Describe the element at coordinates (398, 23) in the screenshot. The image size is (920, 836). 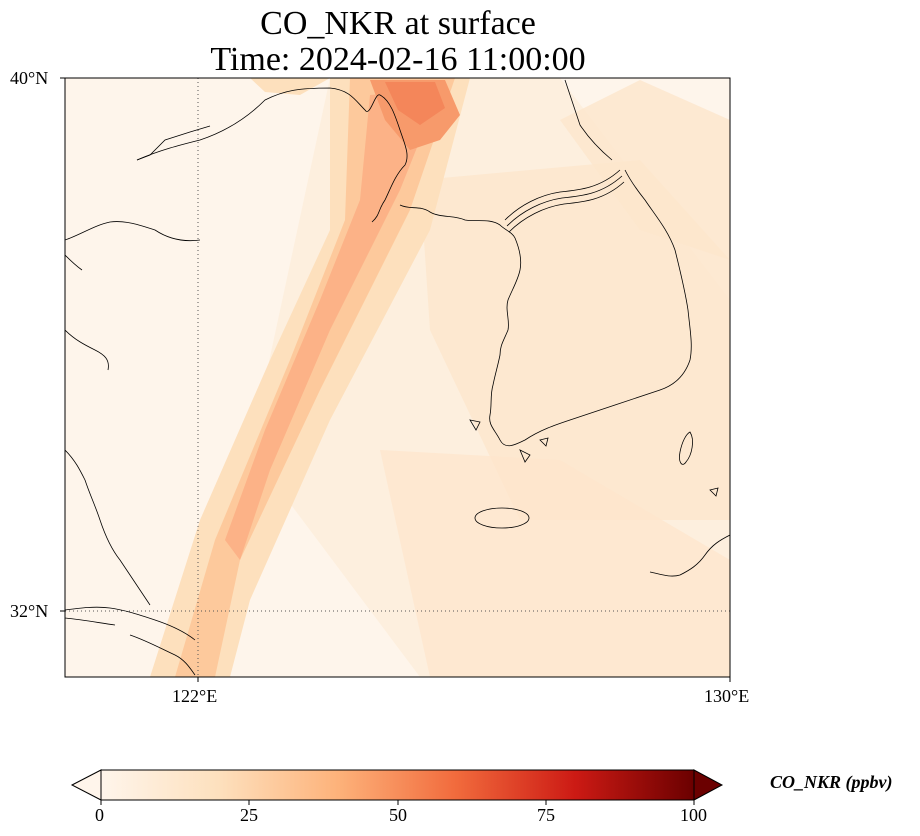
I see `map-title-line1: CO_NKR at surface` at that location.